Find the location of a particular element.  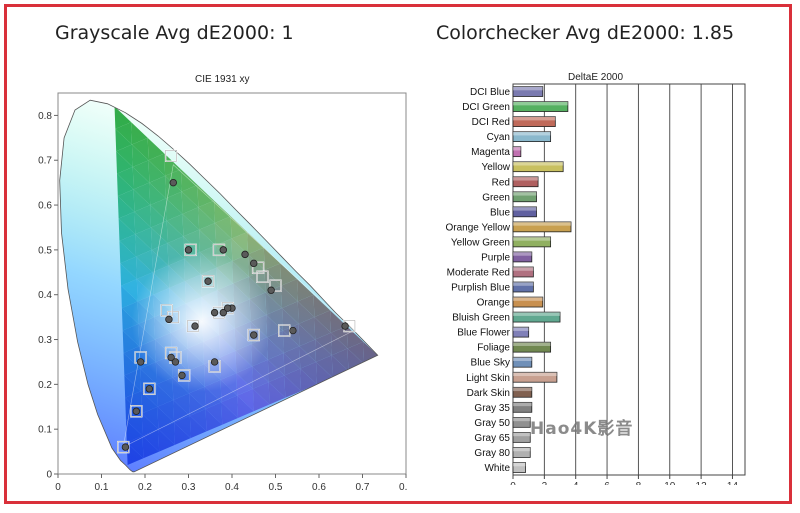

category-label: Foliage is located at coordinates (493, 348).